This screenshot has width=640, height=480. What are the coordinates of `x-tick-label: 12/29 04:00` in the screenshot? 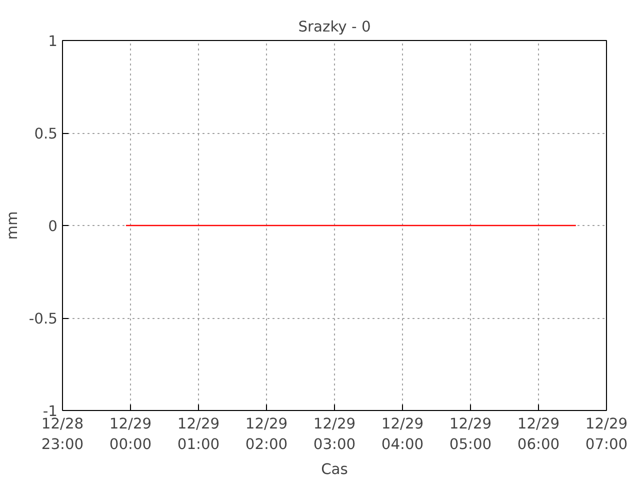 It's located at (402, 434).